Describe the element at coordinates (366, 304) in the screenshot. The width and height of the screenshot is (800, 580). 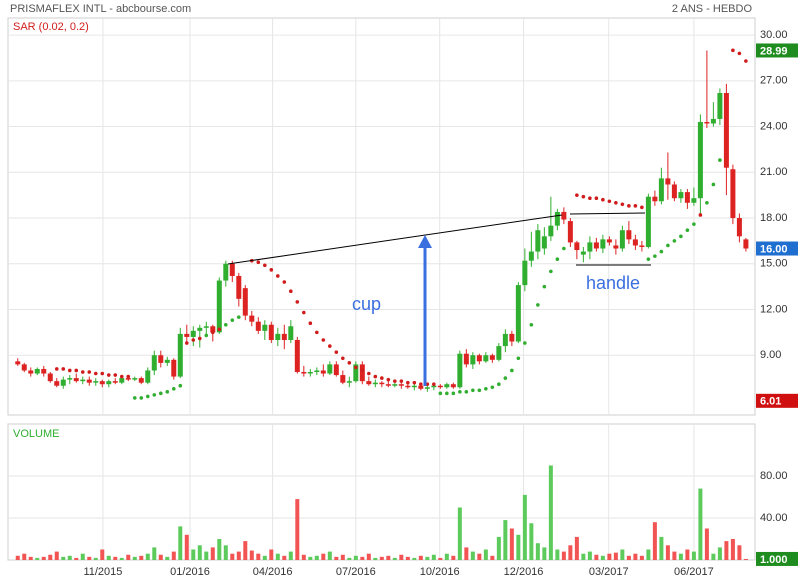
I see `annotation: cup` at that location.